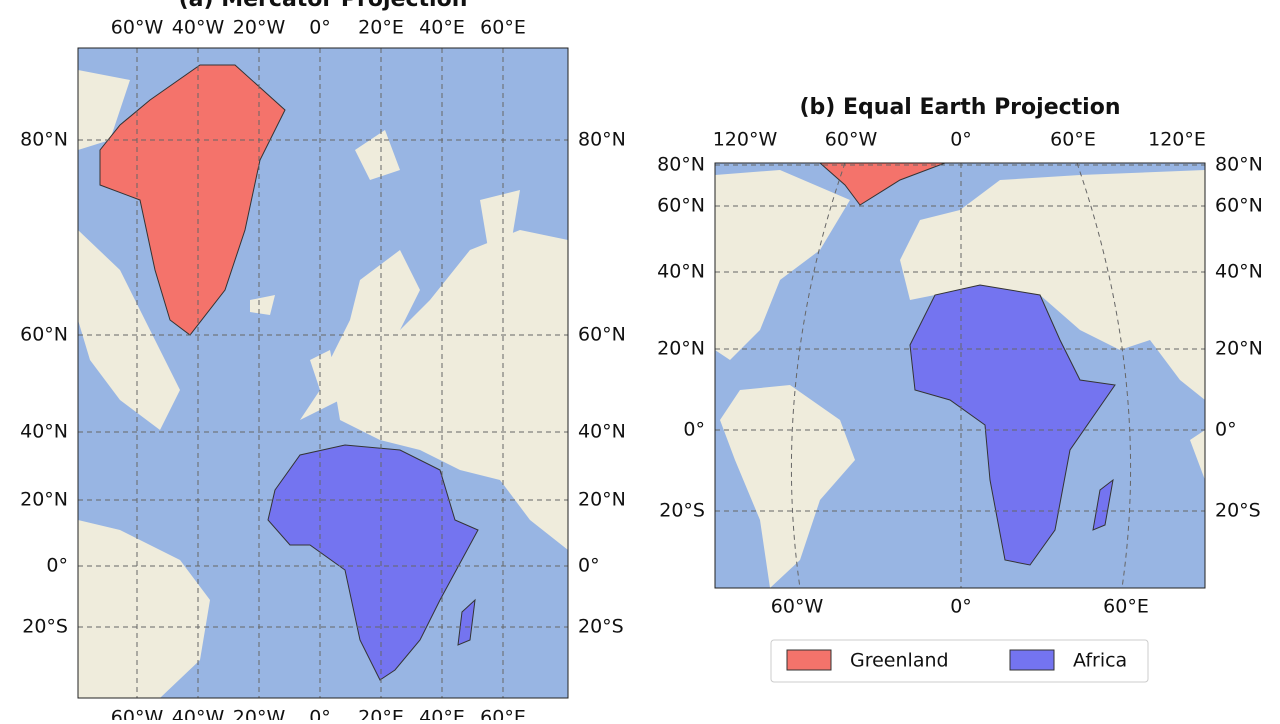 The image size is (1280, 724). Describe the element at coordinates (1177, 140) in the screenshot. I see `lon-label: 120°E` at that location.